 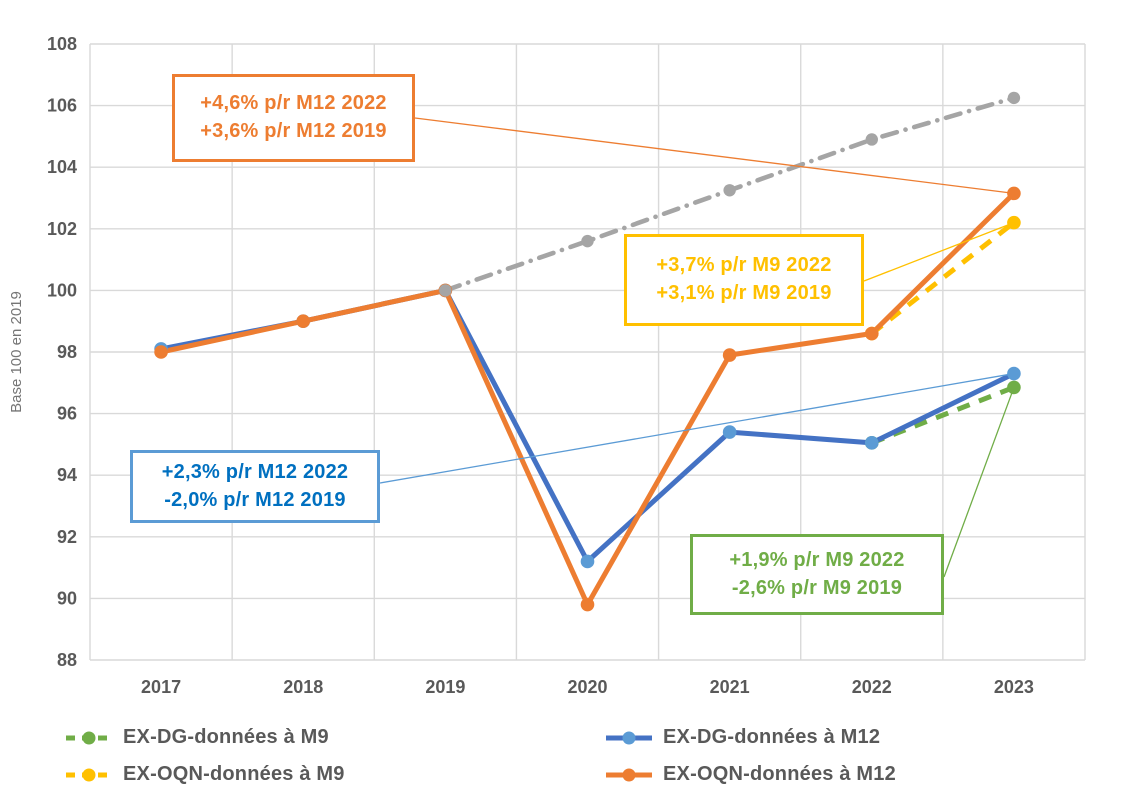 What do you see at coordinates (817, 587) in the screenshot?
I see `annotation-text-line: -2,6% p/r M9 2019` at bounding box center [817, 587].